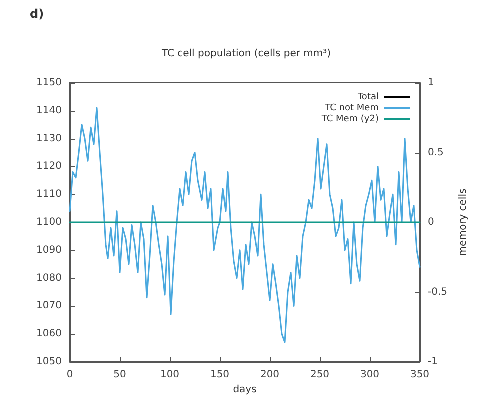 The image size is (493, 415). Describe the element at coordinates (70, 375) in the screenshot. I see `x-tick-label: 0` at that location.